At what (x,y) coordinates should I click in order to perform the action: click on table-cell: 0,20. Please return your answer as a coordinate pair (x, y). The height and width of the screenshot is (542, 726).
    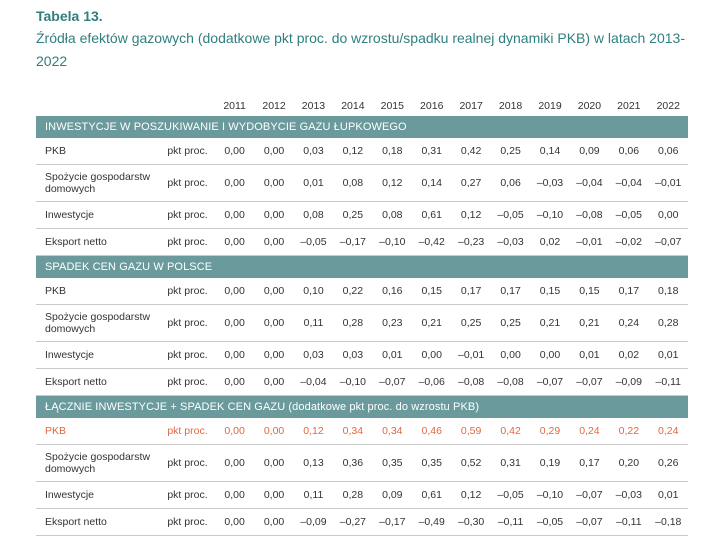
    Looking at the image, I should click on (629, 463).